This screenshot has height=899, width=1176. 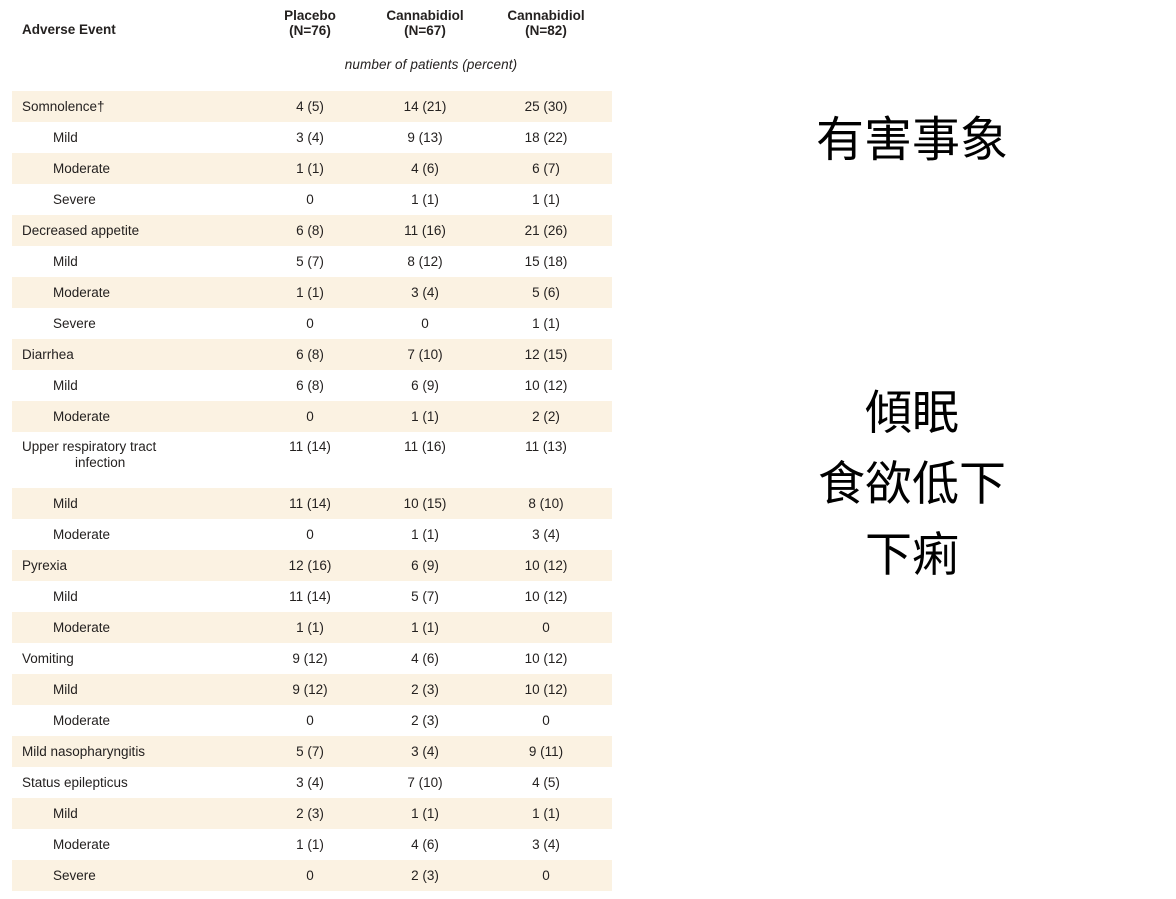 What do you see at coordinates (911, 140) in the screenshot?
I see `annotation-adverse-events: 有害事象` at bounding box center [911, 140].